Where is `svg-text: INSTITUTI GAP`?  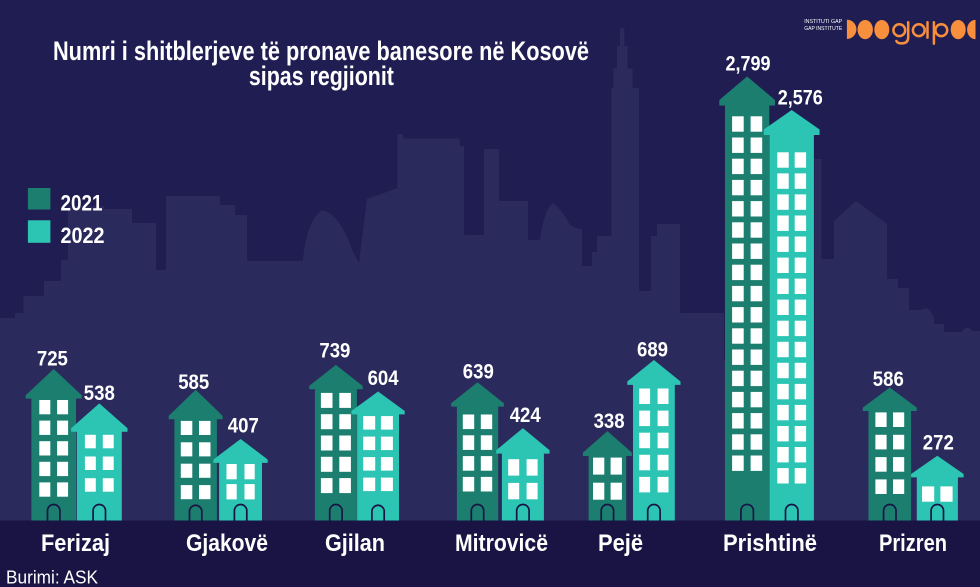 svg-text: INSTITUTI GAP is located at coordinates (823, 22).